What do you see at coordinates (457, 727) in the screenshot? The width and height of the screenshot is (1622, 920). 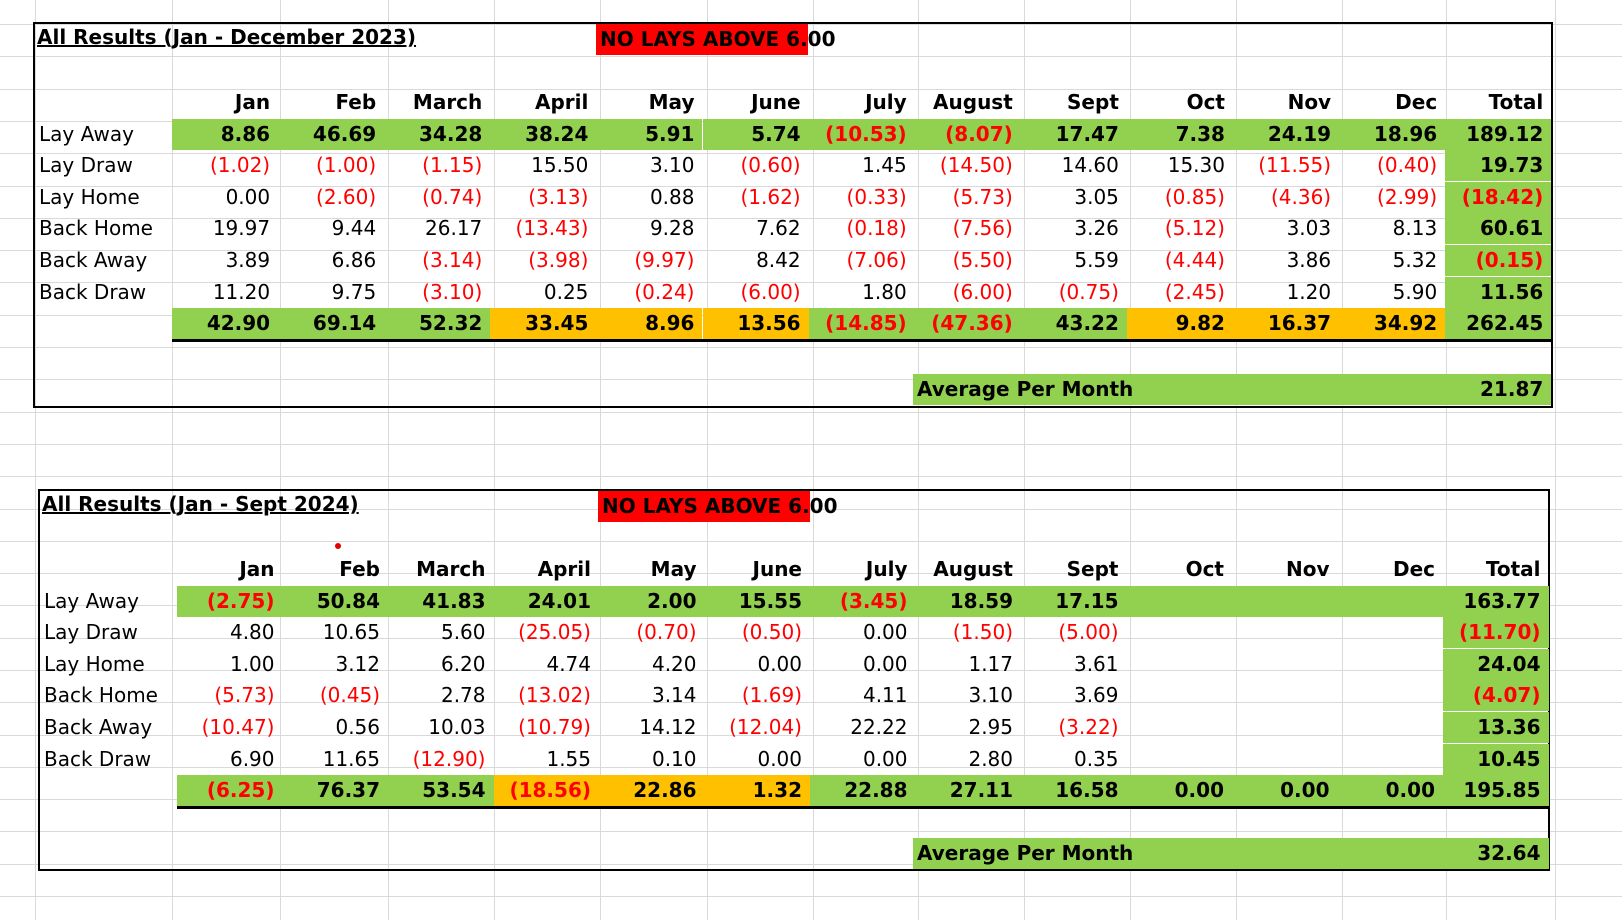 I see `data-cell: 10.03` at bounding box center [457, 727].